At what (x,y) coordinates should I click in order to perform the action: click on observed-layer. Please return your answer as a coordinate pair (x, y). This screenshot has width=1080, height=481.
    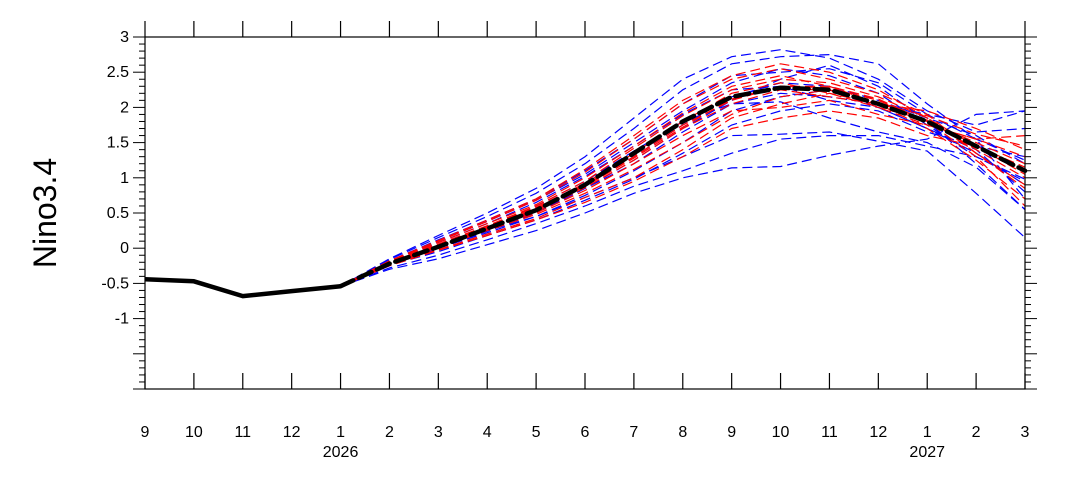
    Looking at the image, I should click on (242, 287).